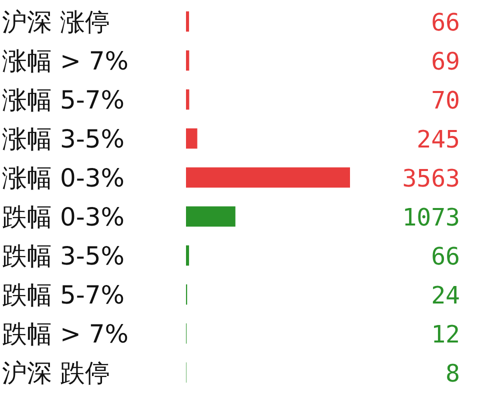 This screenshot has width=478, height=394. What do you see at coordinates (438, 140) in the screenshot?
I see `data-label: 245` at bounding box center [438, 140].